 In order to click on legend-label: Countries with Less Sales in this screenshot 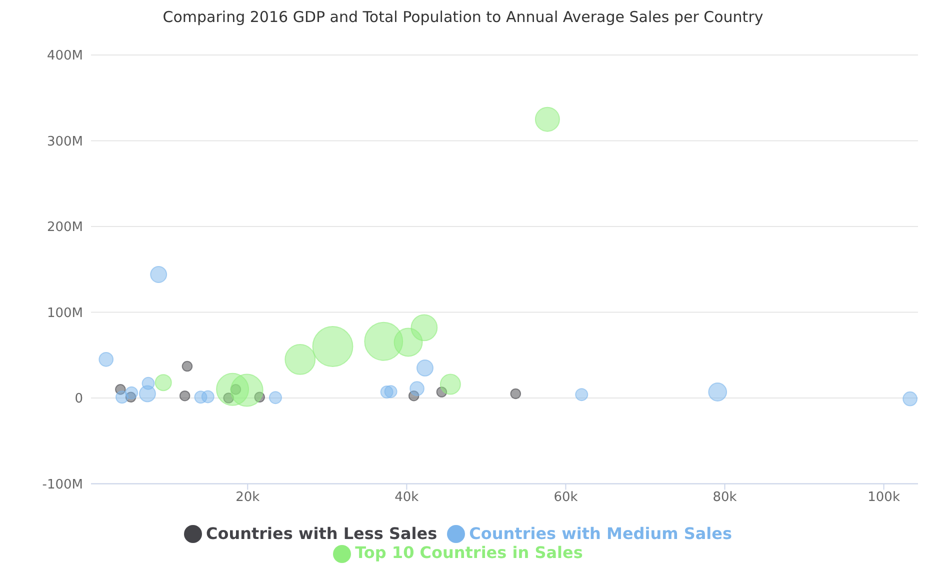, I will do `click(322, 533)`.